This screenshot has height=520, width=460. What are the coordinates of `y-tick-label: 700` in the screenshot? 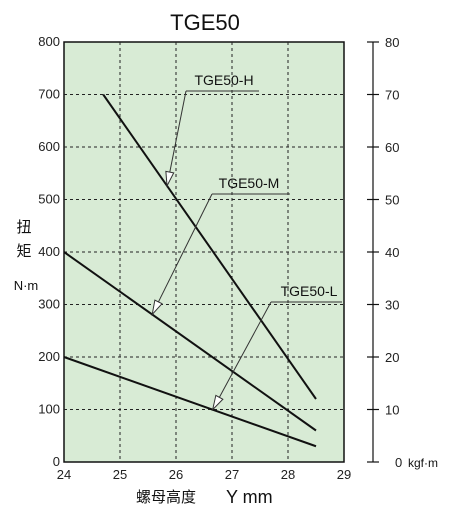 It's located at (49, 94).